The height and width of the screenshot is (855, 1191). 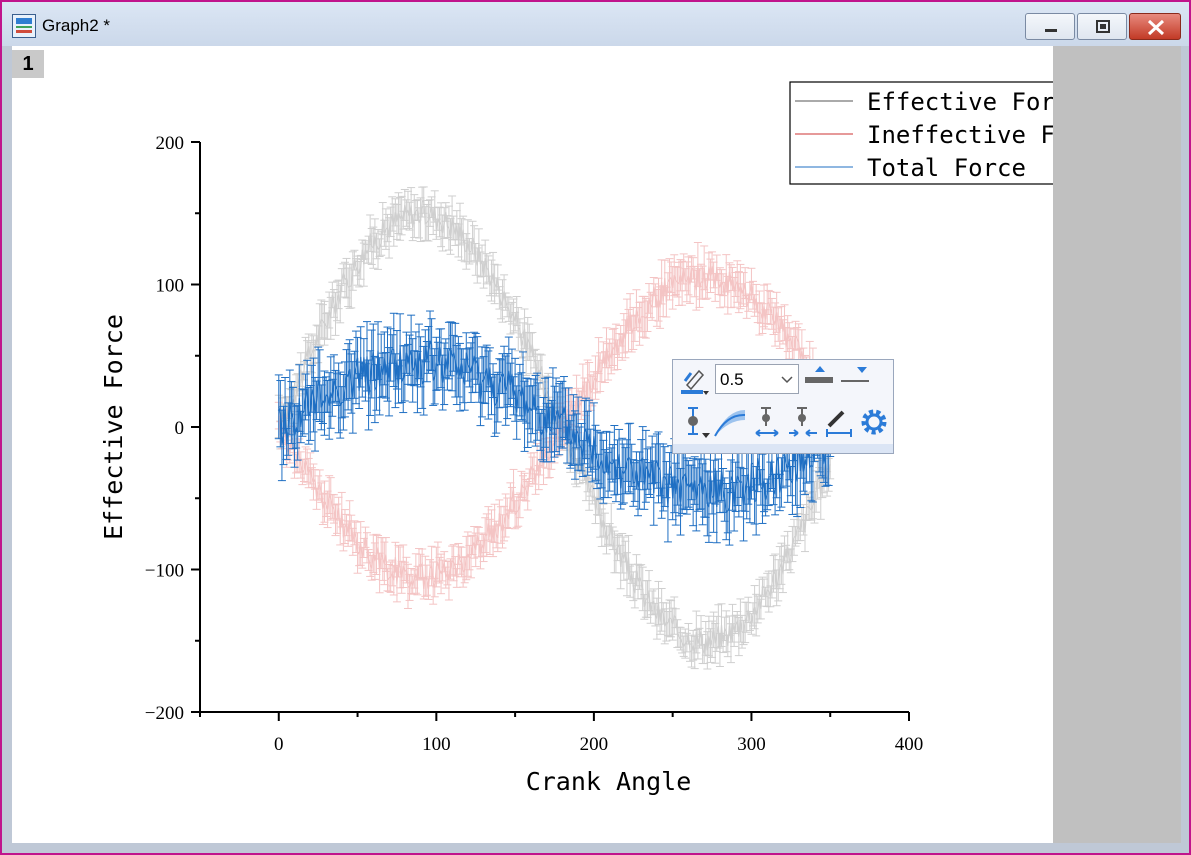 I want to click on x-tick-label: 0, so click(x=279, y=744).